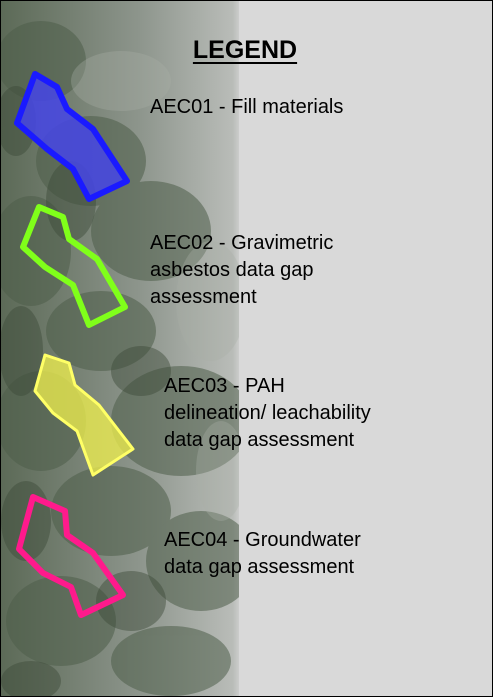 Image resolution: width=493 pixels, height=697 pixels. What do you see at coordinates (224, 386) in the screenshot?
I see `aec03-label-line-1: AEC03 - PAH` at bounding box center [224, 386].